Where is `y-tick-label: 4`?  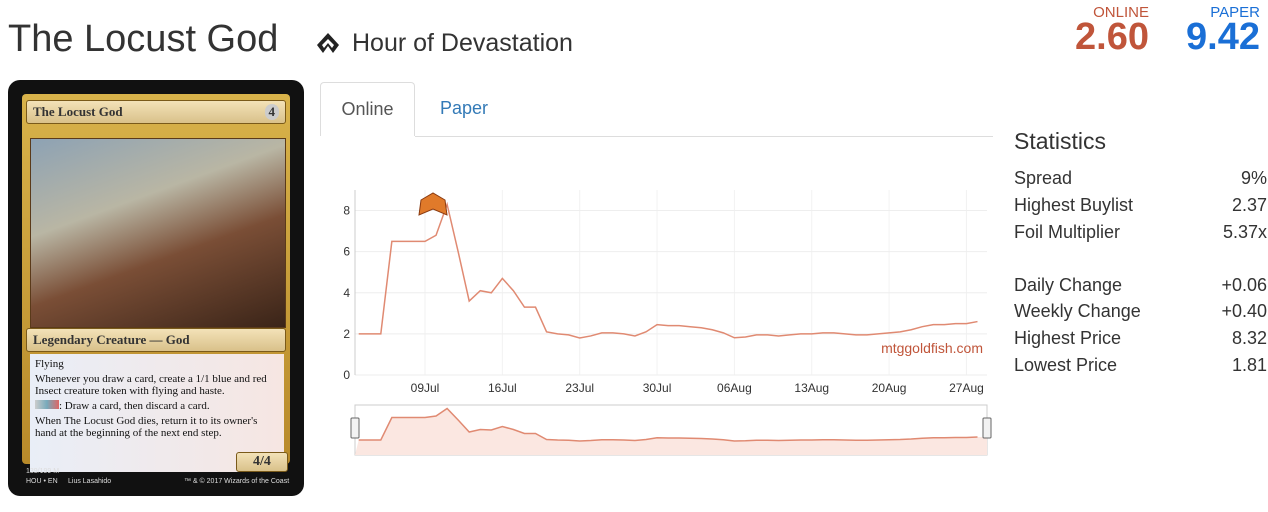
y-tick-label: 4 is located at coordinates (346, 293).